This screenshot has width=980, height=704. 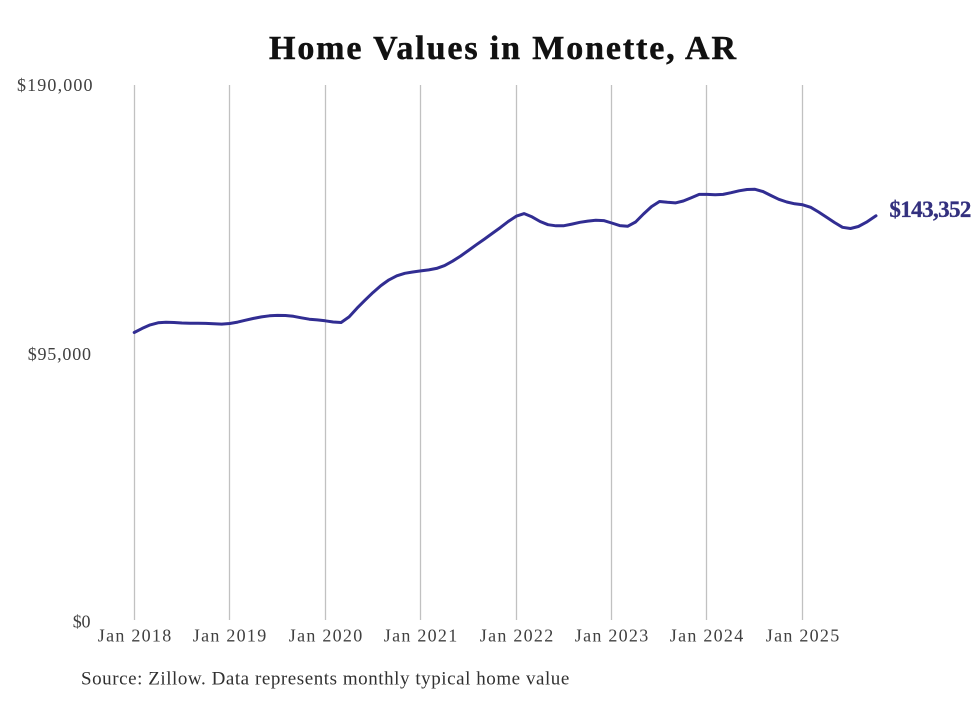 I want to click on svg-text: Jan 2021, so click(x=420, y=636).